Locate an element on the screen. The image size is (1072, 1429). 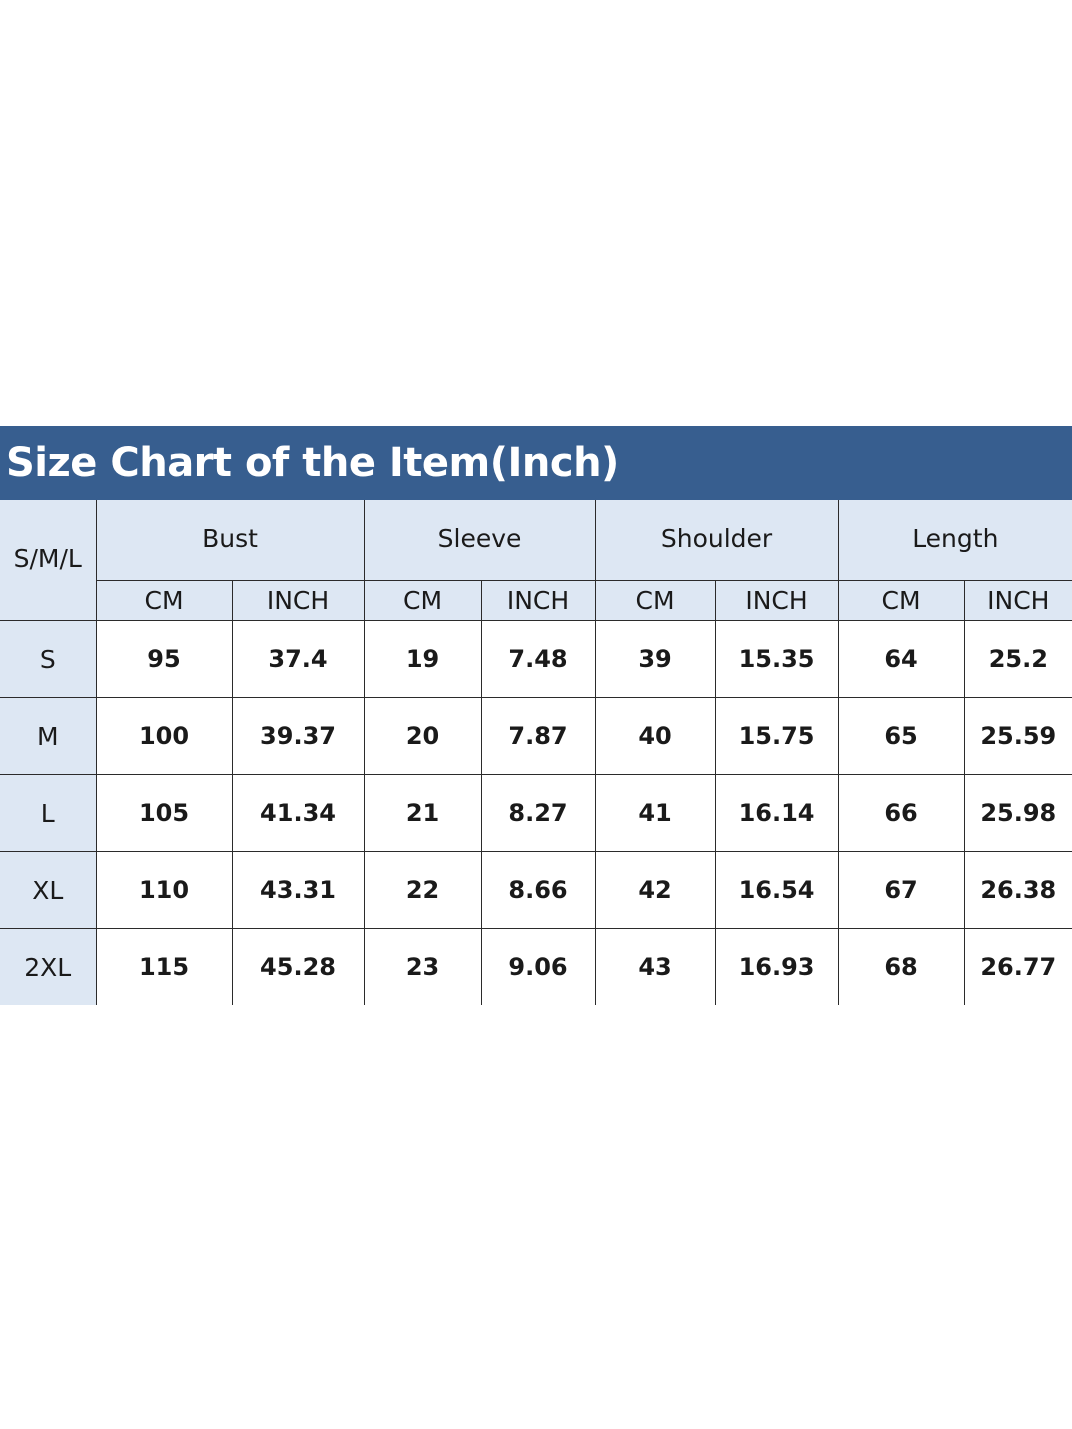
group-header-row: S/M/L Bust Sleeve Shoulder Length is located at coordinates (536, 560).